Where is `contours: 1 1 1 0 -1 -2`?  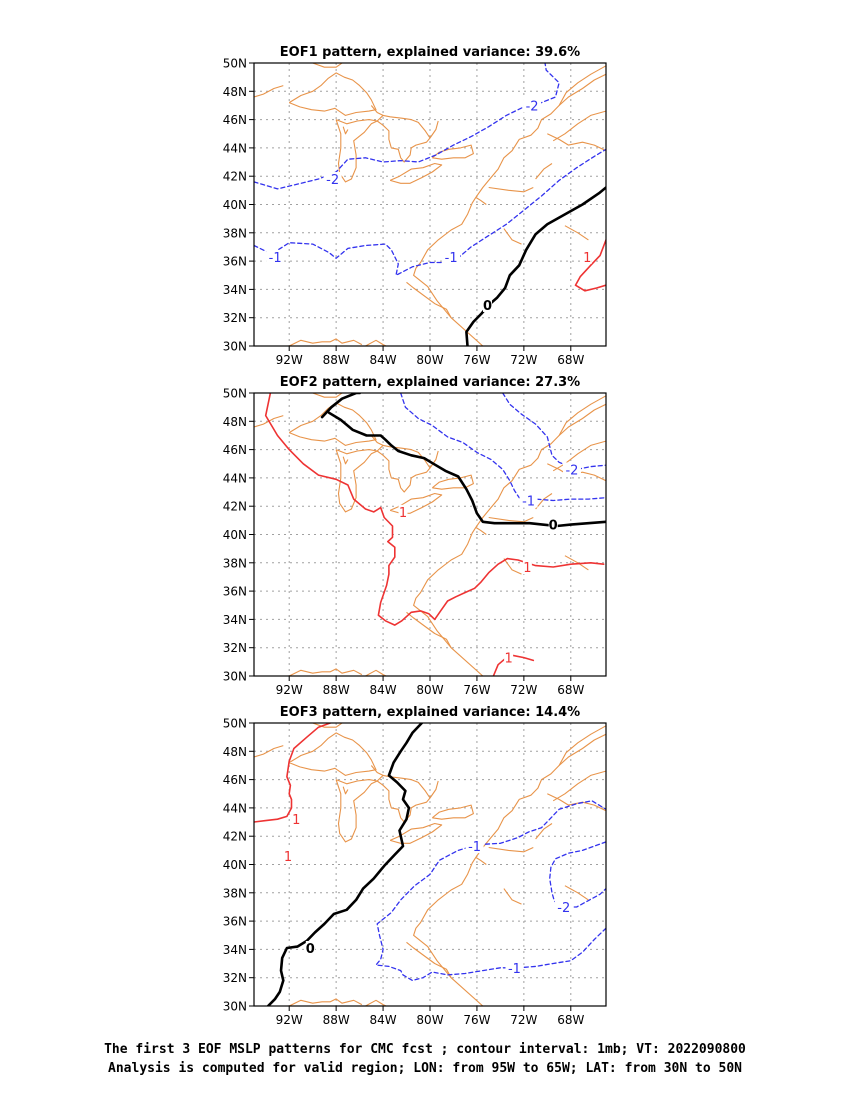 contours: 1 1 1 0 -1 -2 is located at coordinates (435, 534).